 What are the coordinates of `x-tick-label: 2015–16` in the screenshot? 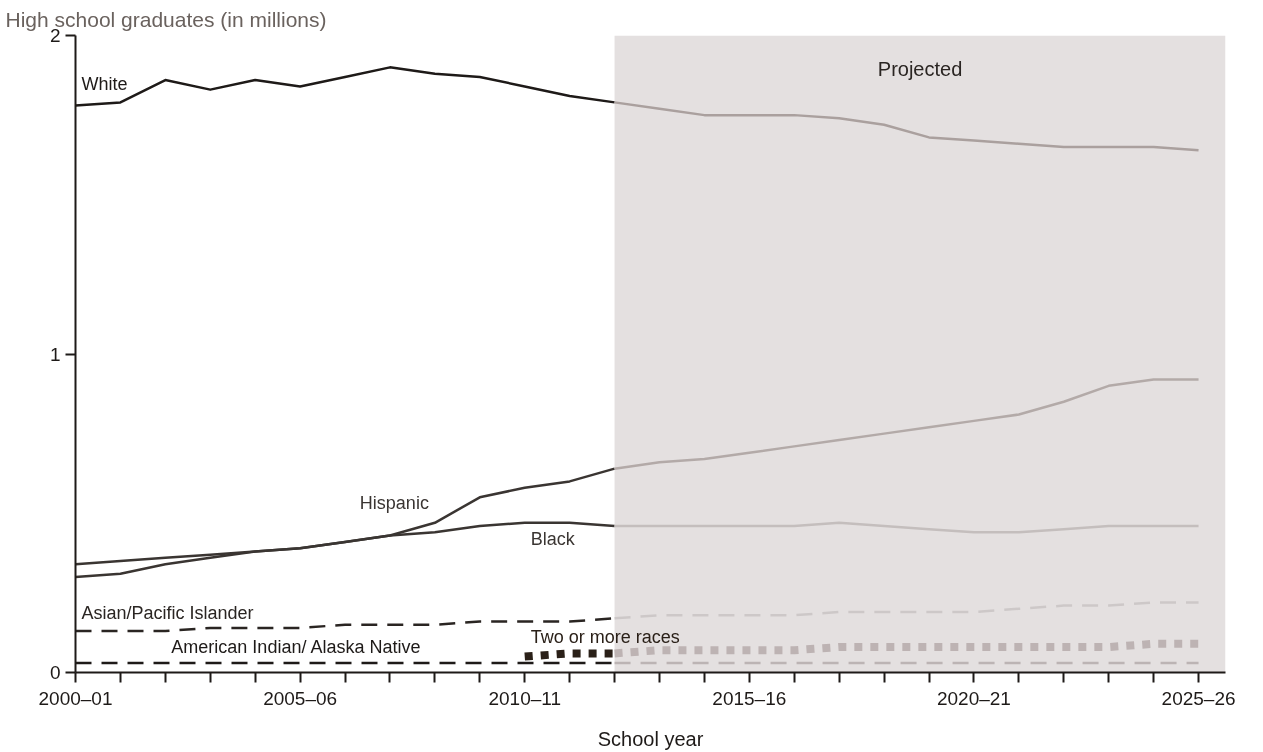 It's located at (749, 698).